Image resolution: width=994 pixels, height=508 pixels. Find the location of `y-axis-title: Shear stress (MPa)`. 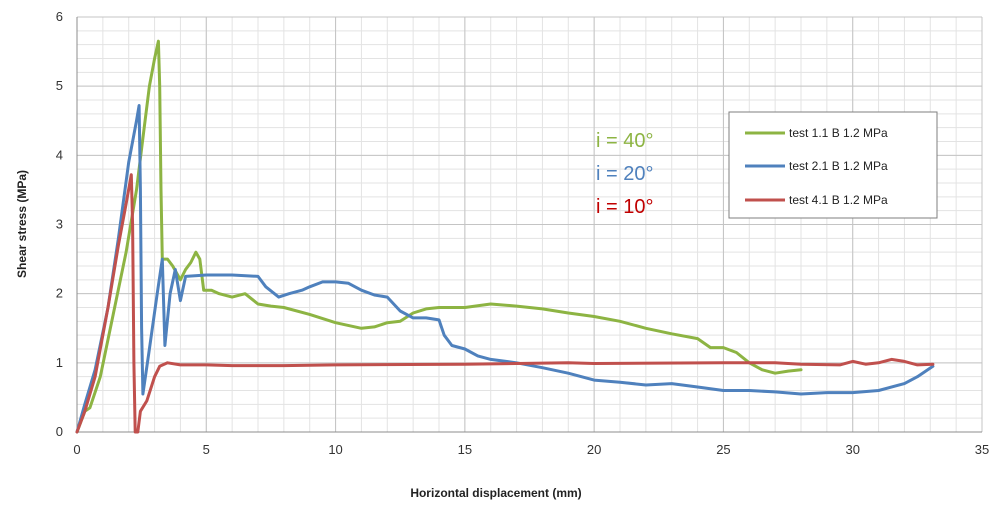

y-axis-title: Shear stress (MPa) is located at coordinates (22, 224).